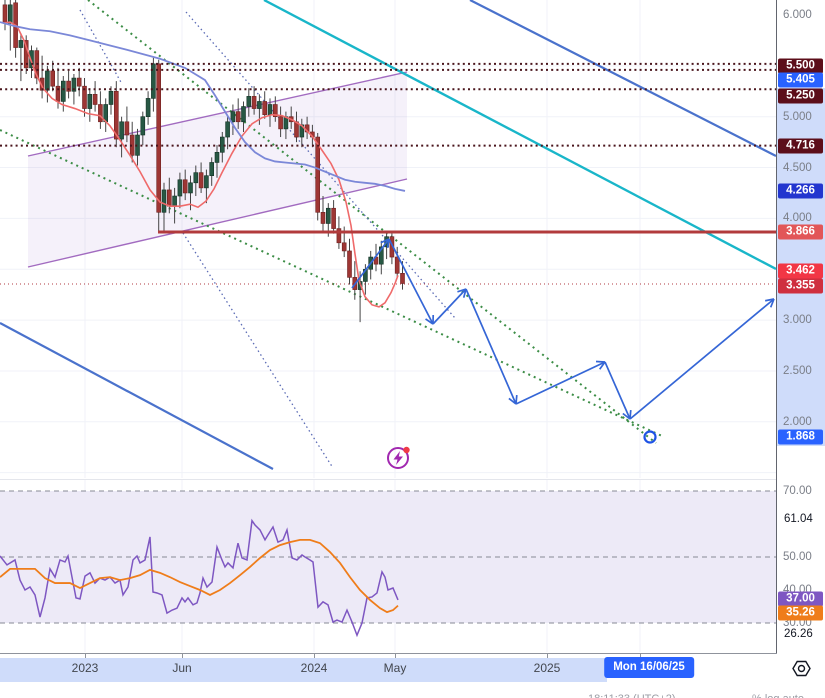 The image size is (825, 698). What do you see at coordinates (314, 668) in the screenshot?
I see `time-label: 2024` at bounding box center [314, 668].